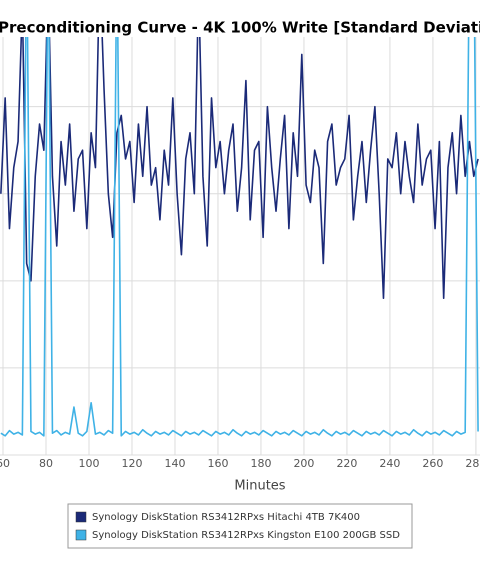 The image size is (480, 569). What do you see at coordinates (259, 486) in the screenshot?
I see `x-axis-label: Minutes` at bounding box center [259, 486].